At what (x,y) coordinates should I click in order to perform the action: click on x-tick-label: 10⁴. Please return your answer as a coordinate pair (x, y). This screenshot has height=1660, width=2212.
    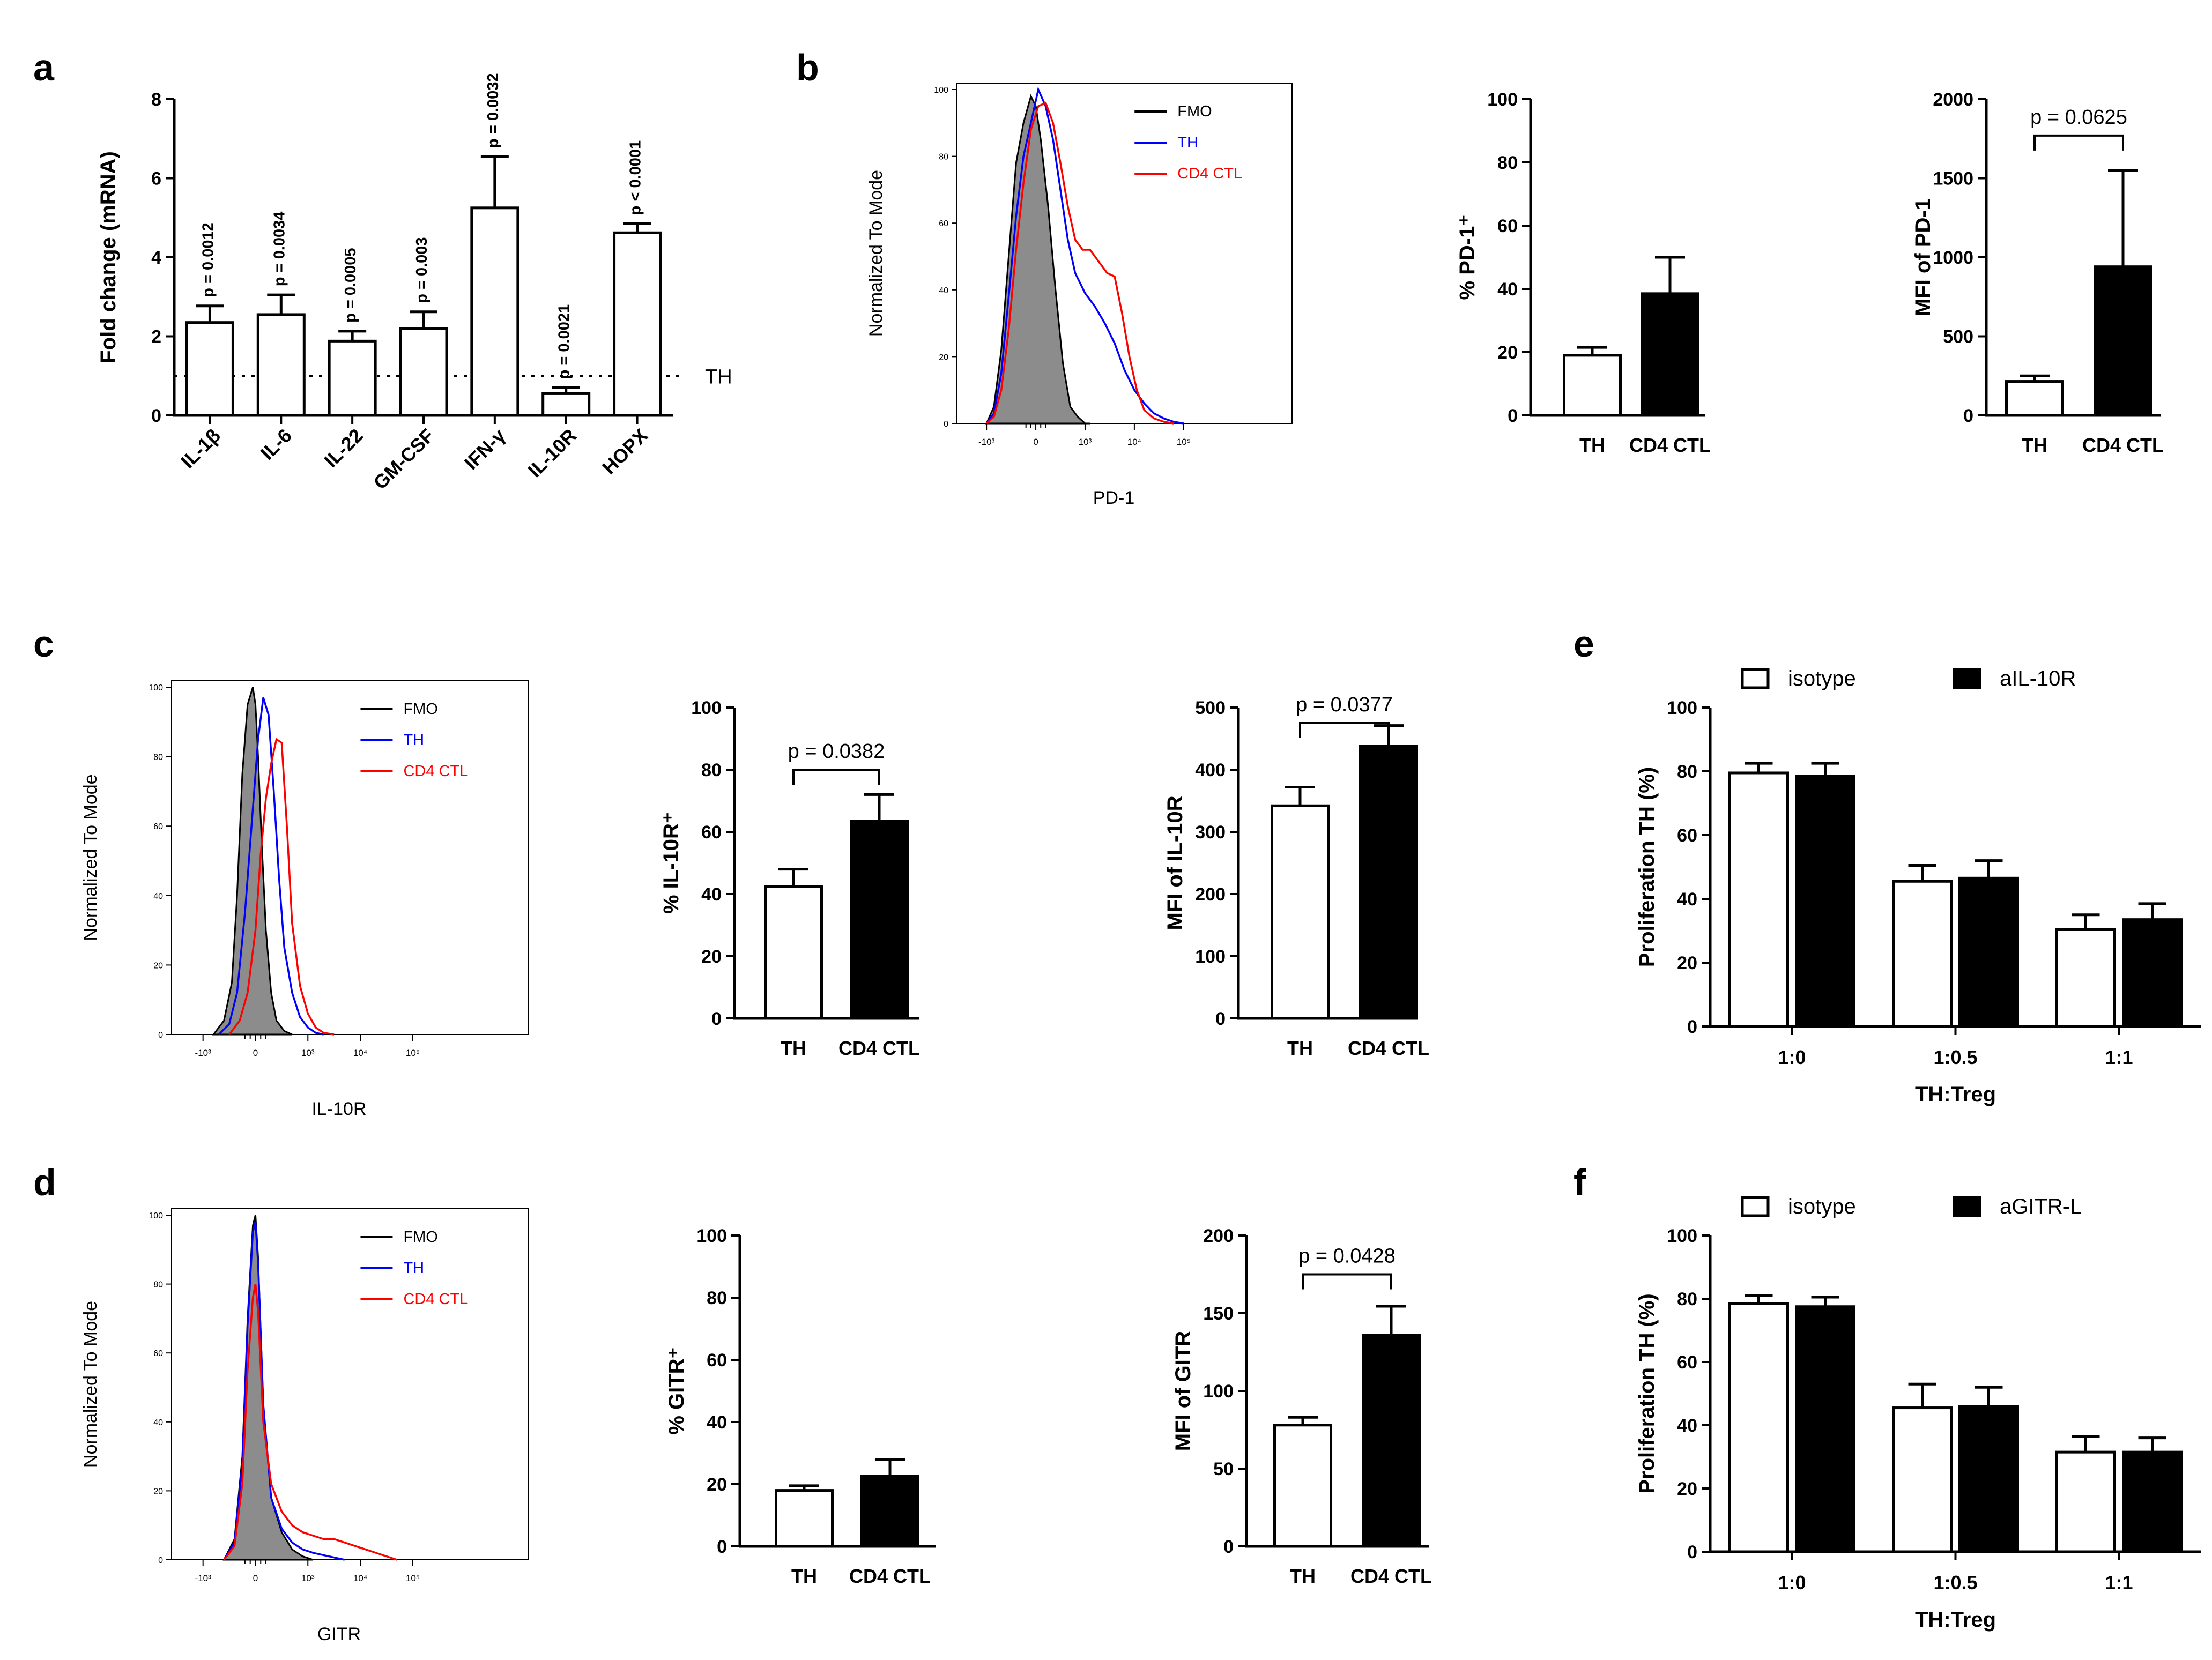
    Looking at the image, I should click on (360, 1053).